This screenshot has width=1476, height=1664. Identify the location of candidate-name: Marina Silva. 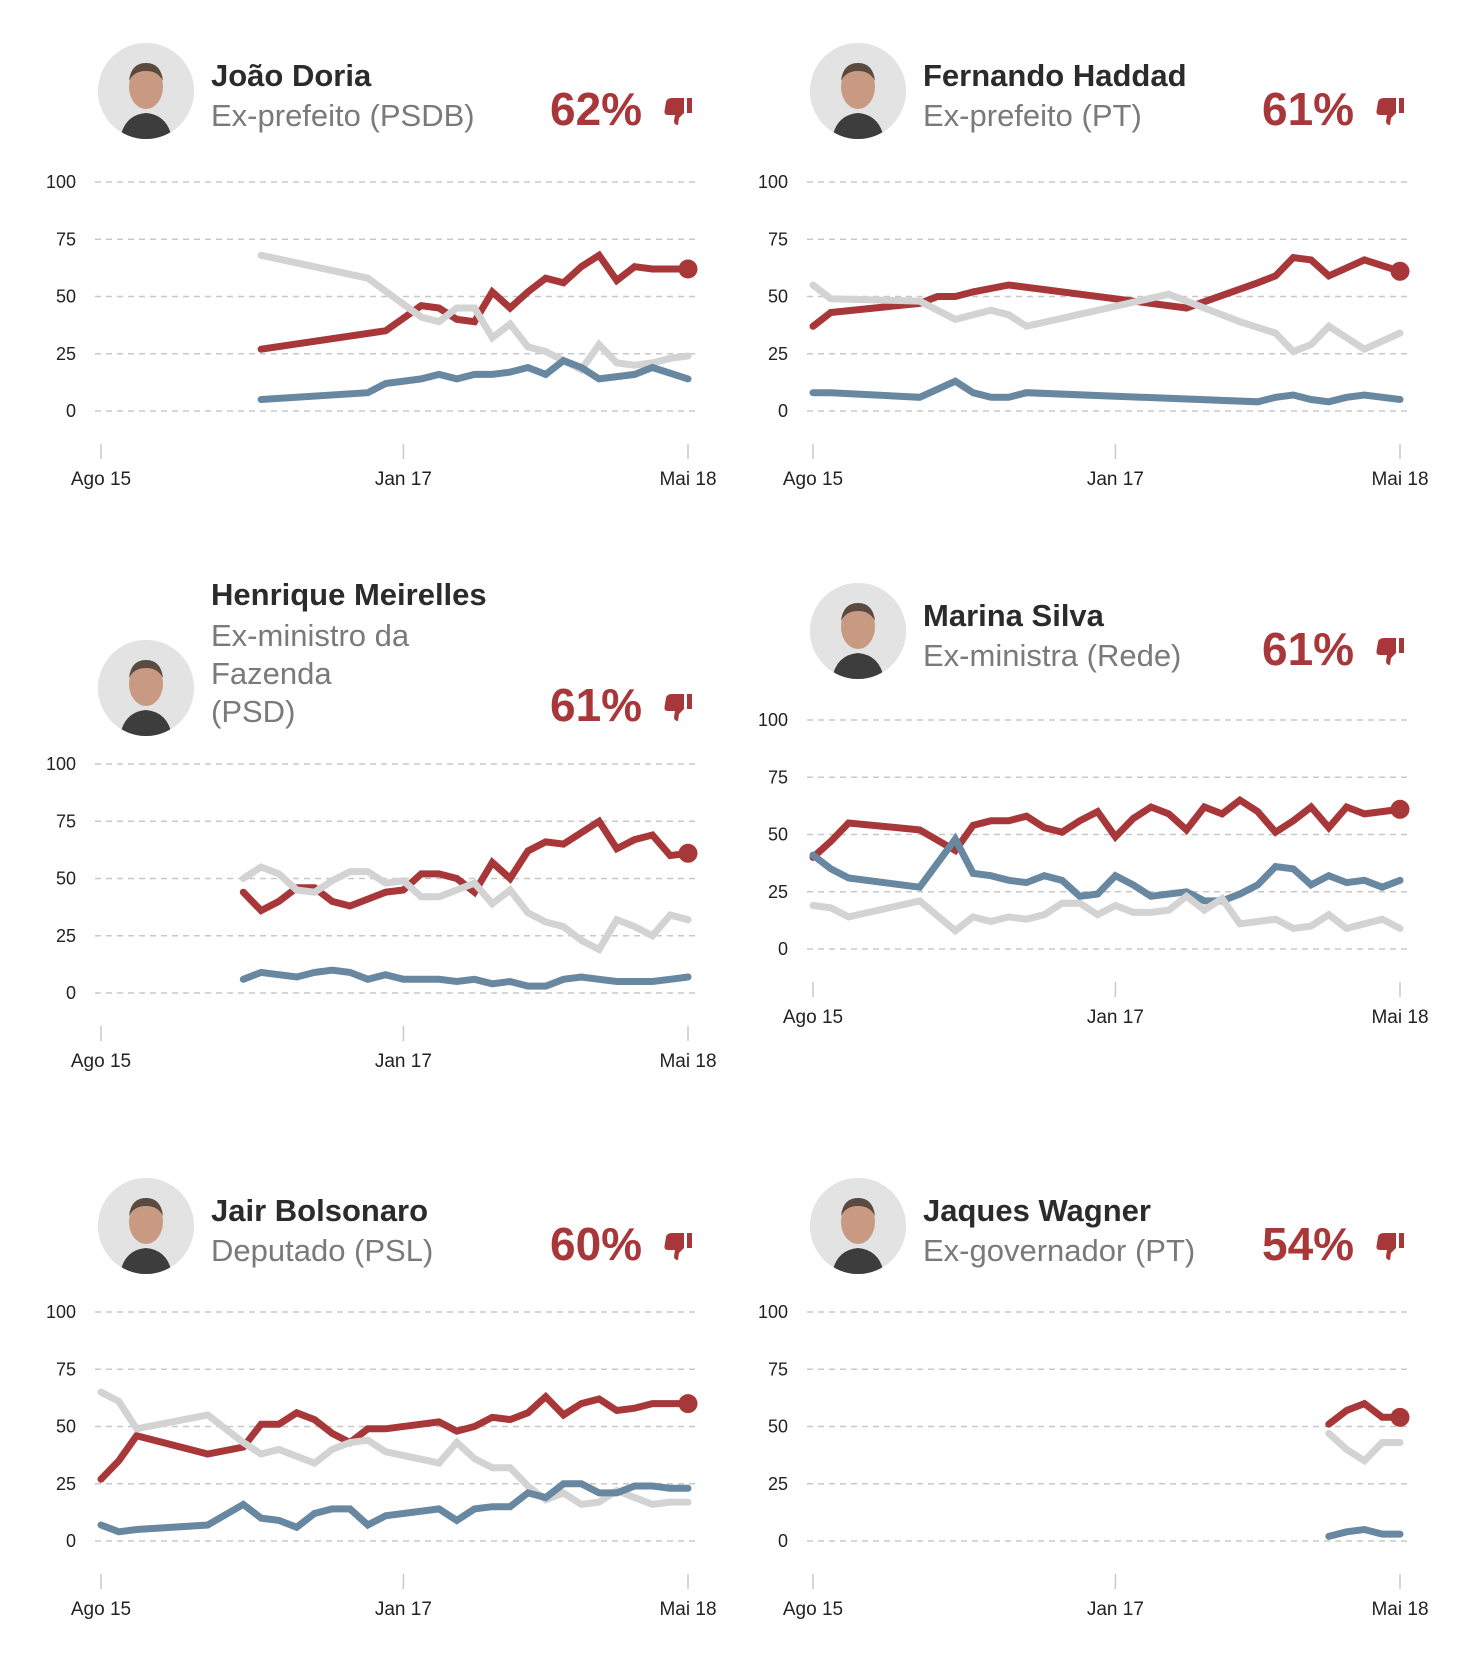
(1013, 615).